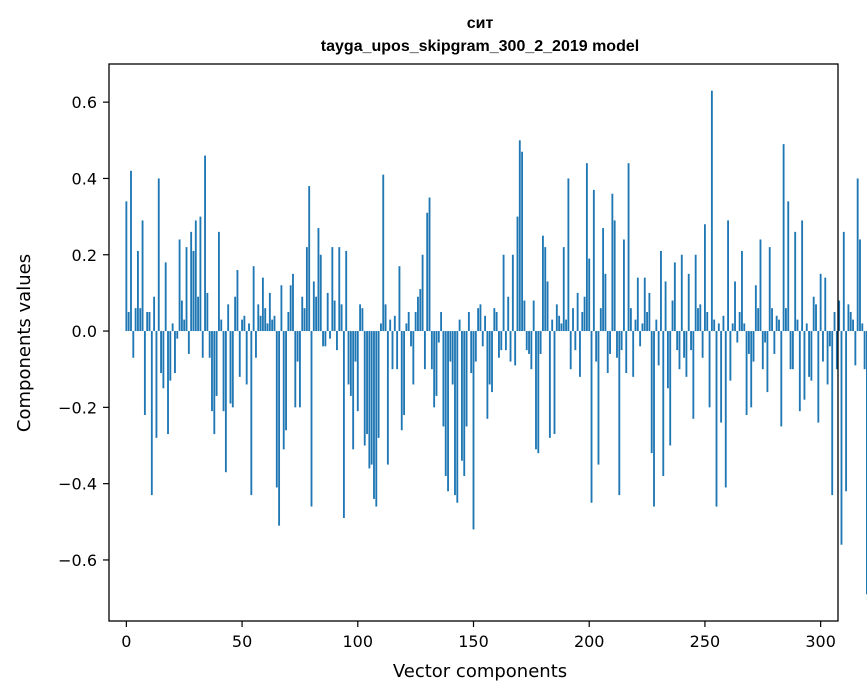  I want to click on y-axis-ticks: −0.6 −0.4 −0.2 0.0 0.2 0.4 0.6, so click(83, 331).